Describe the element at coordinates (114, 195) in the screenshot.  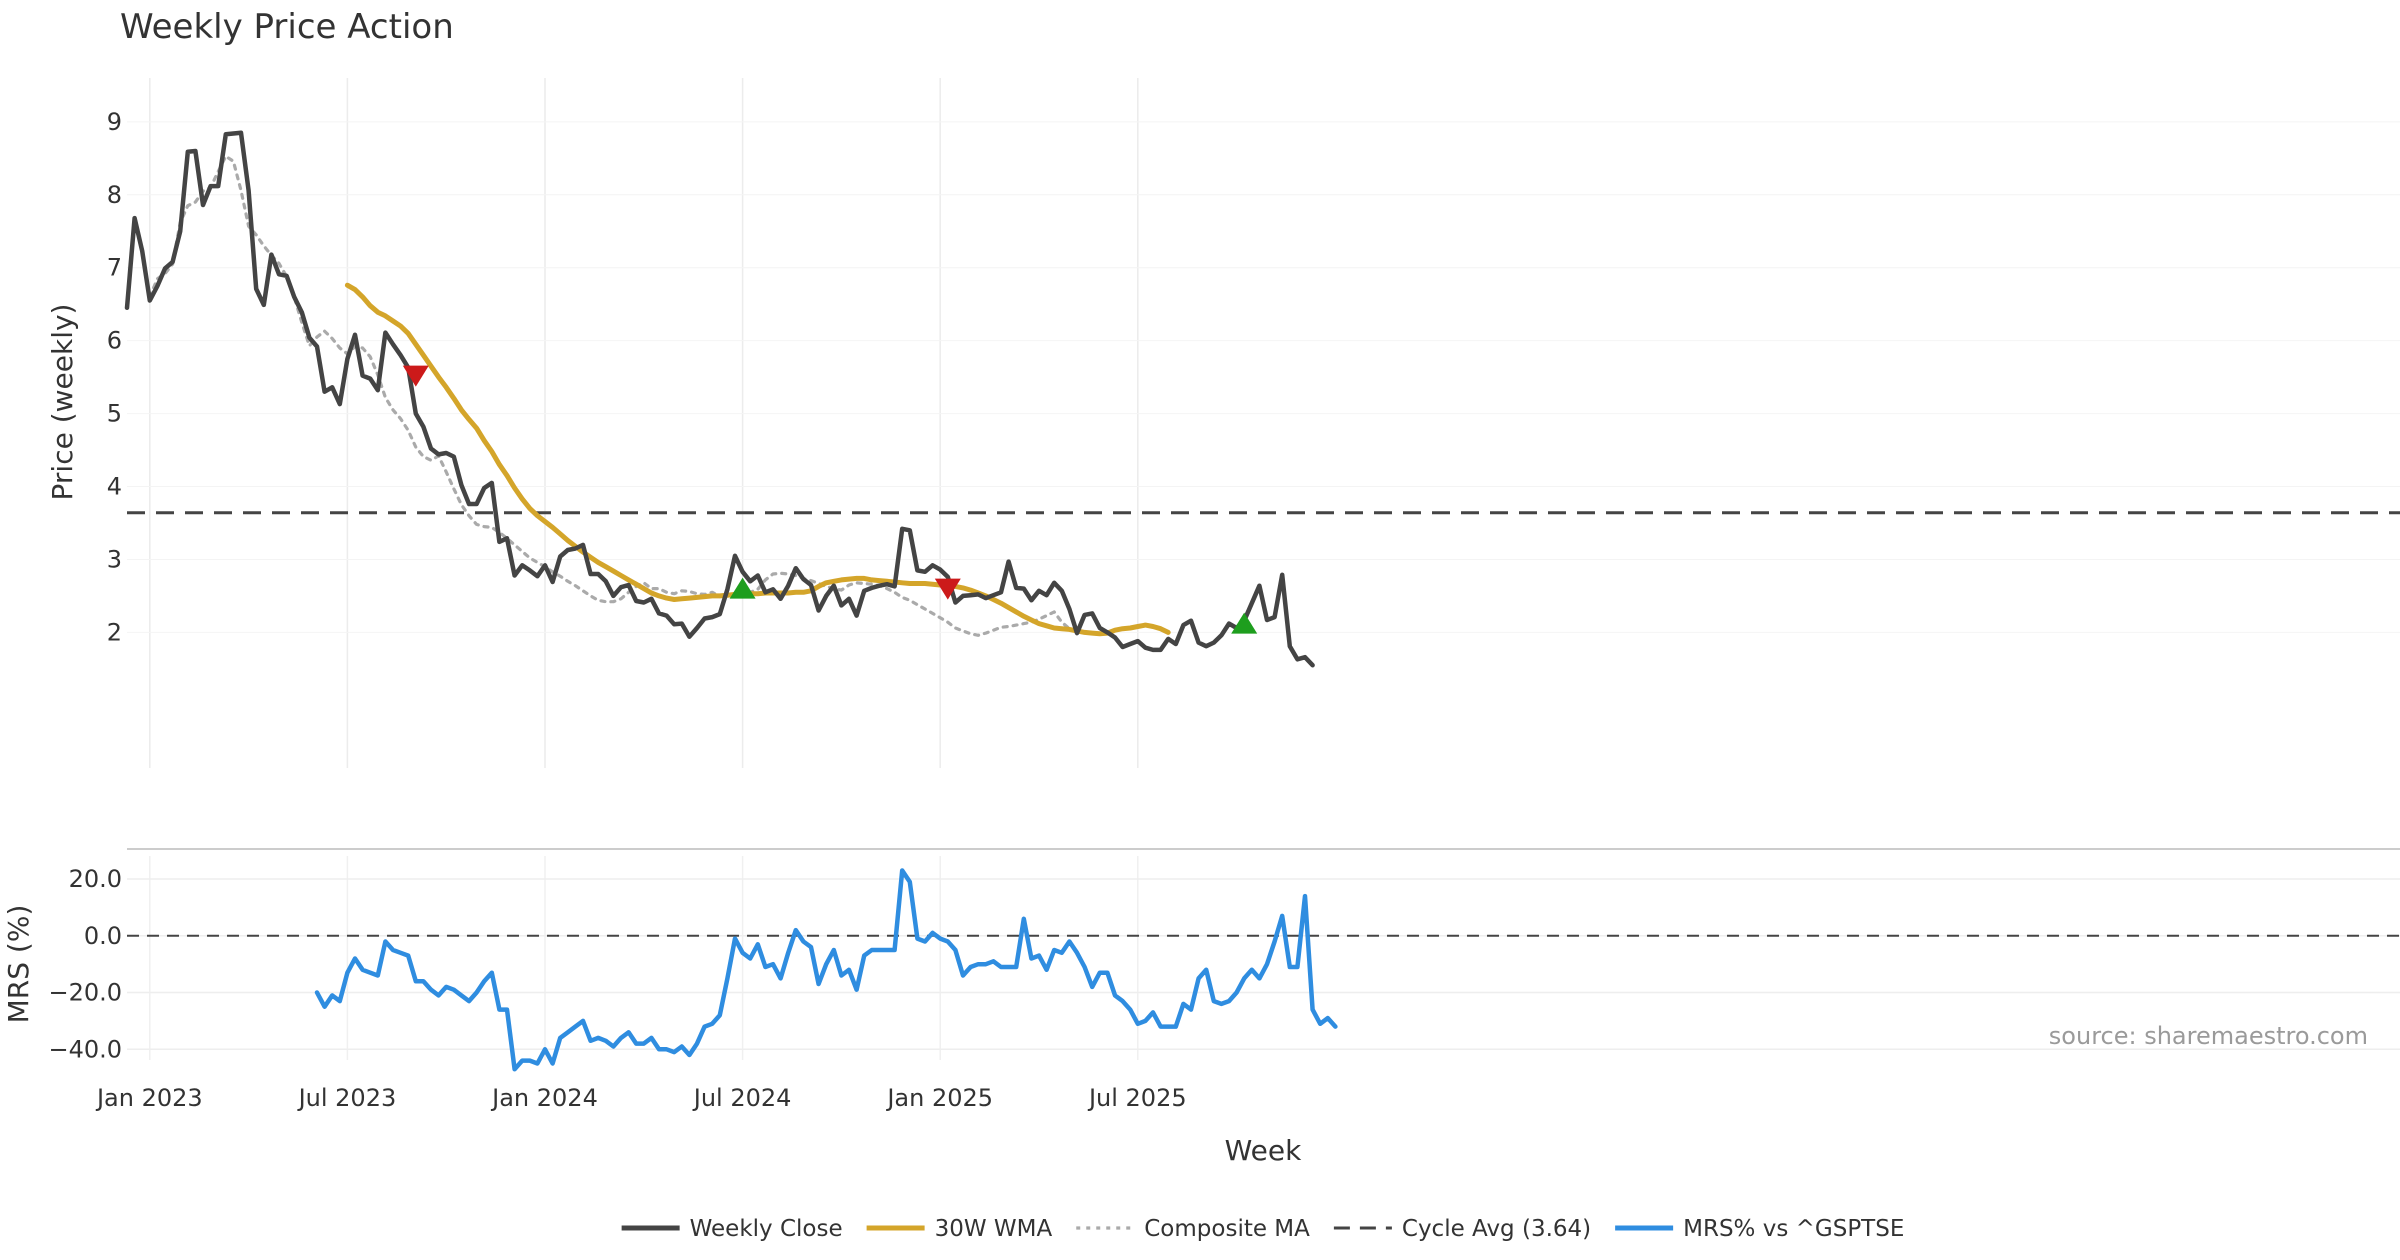
I see `price-y-tick-label: 8` at that location.